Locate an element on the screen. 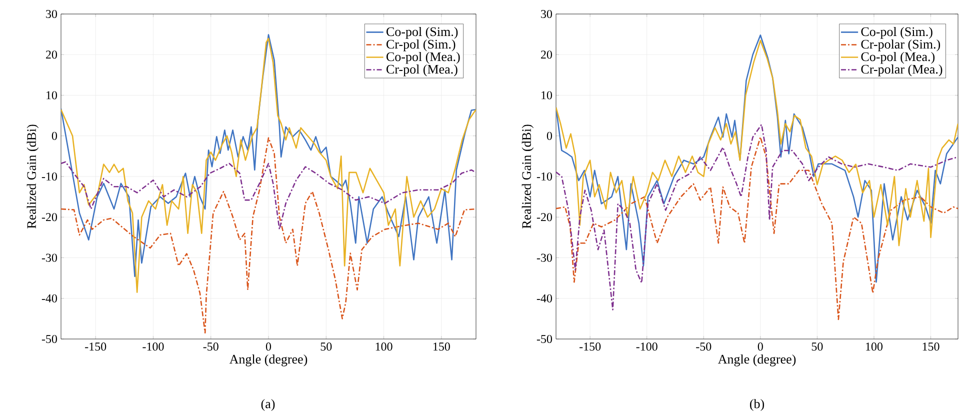  text: (b) is located at coordinates (757, 405).